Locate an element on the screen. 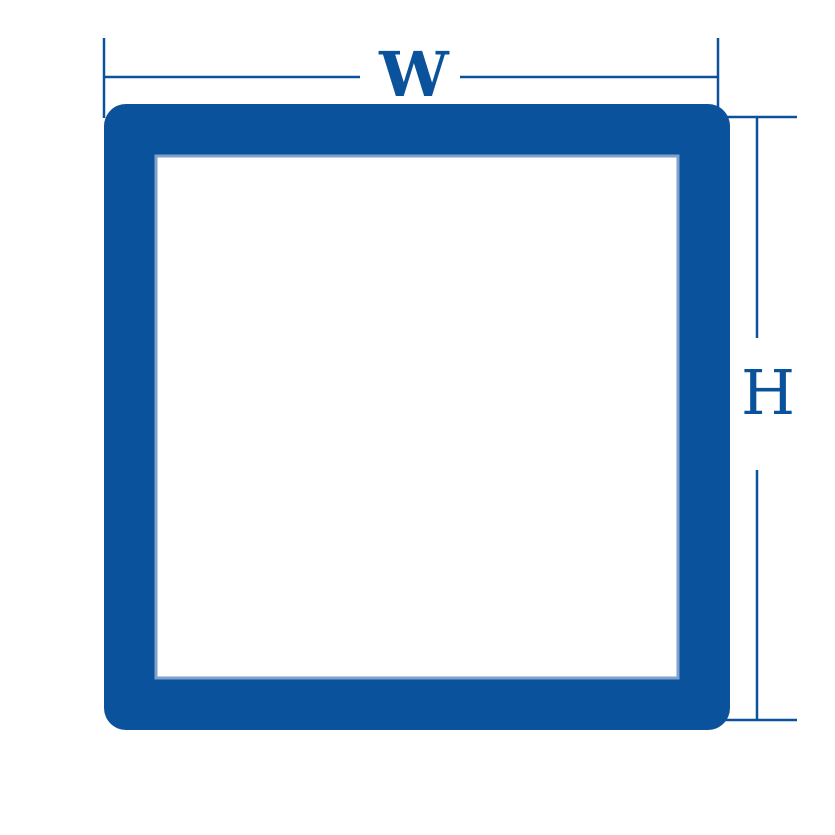 This screenshot has width=835, height=835. width-label: W is located at coordinates (414, 74).